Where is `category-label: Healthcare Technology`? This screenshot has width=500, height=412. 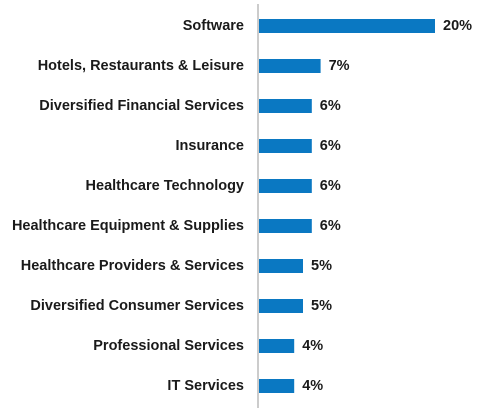 category-label: Healthcare Technology is located at coordinates (165, 186).